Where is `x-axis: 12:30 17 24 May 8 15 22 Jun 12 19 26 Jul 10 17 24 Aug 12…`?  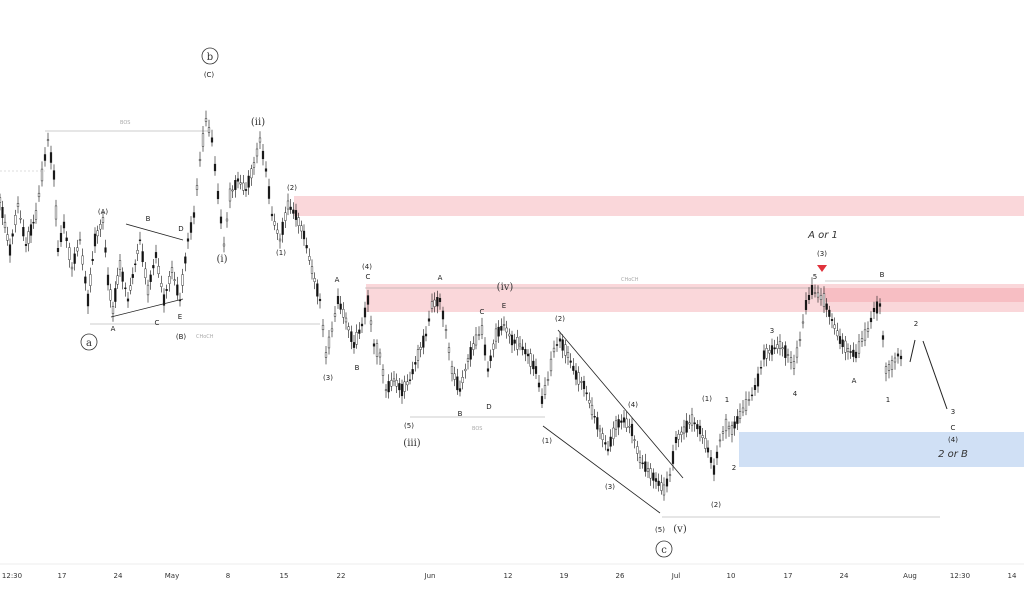
x-axis: 12:30 17 24 May 8 15 22 Jun 12 19 26 Jul 10 17 24 Aug 12… is located at coordinates (512, 571).